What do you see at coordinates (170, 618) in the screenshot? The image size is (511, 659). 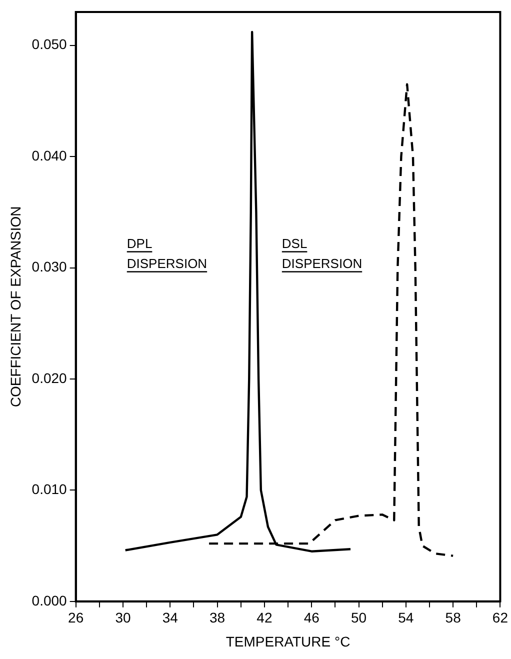 I see `x-tick-label: 34` at bounding box center [170, 618].